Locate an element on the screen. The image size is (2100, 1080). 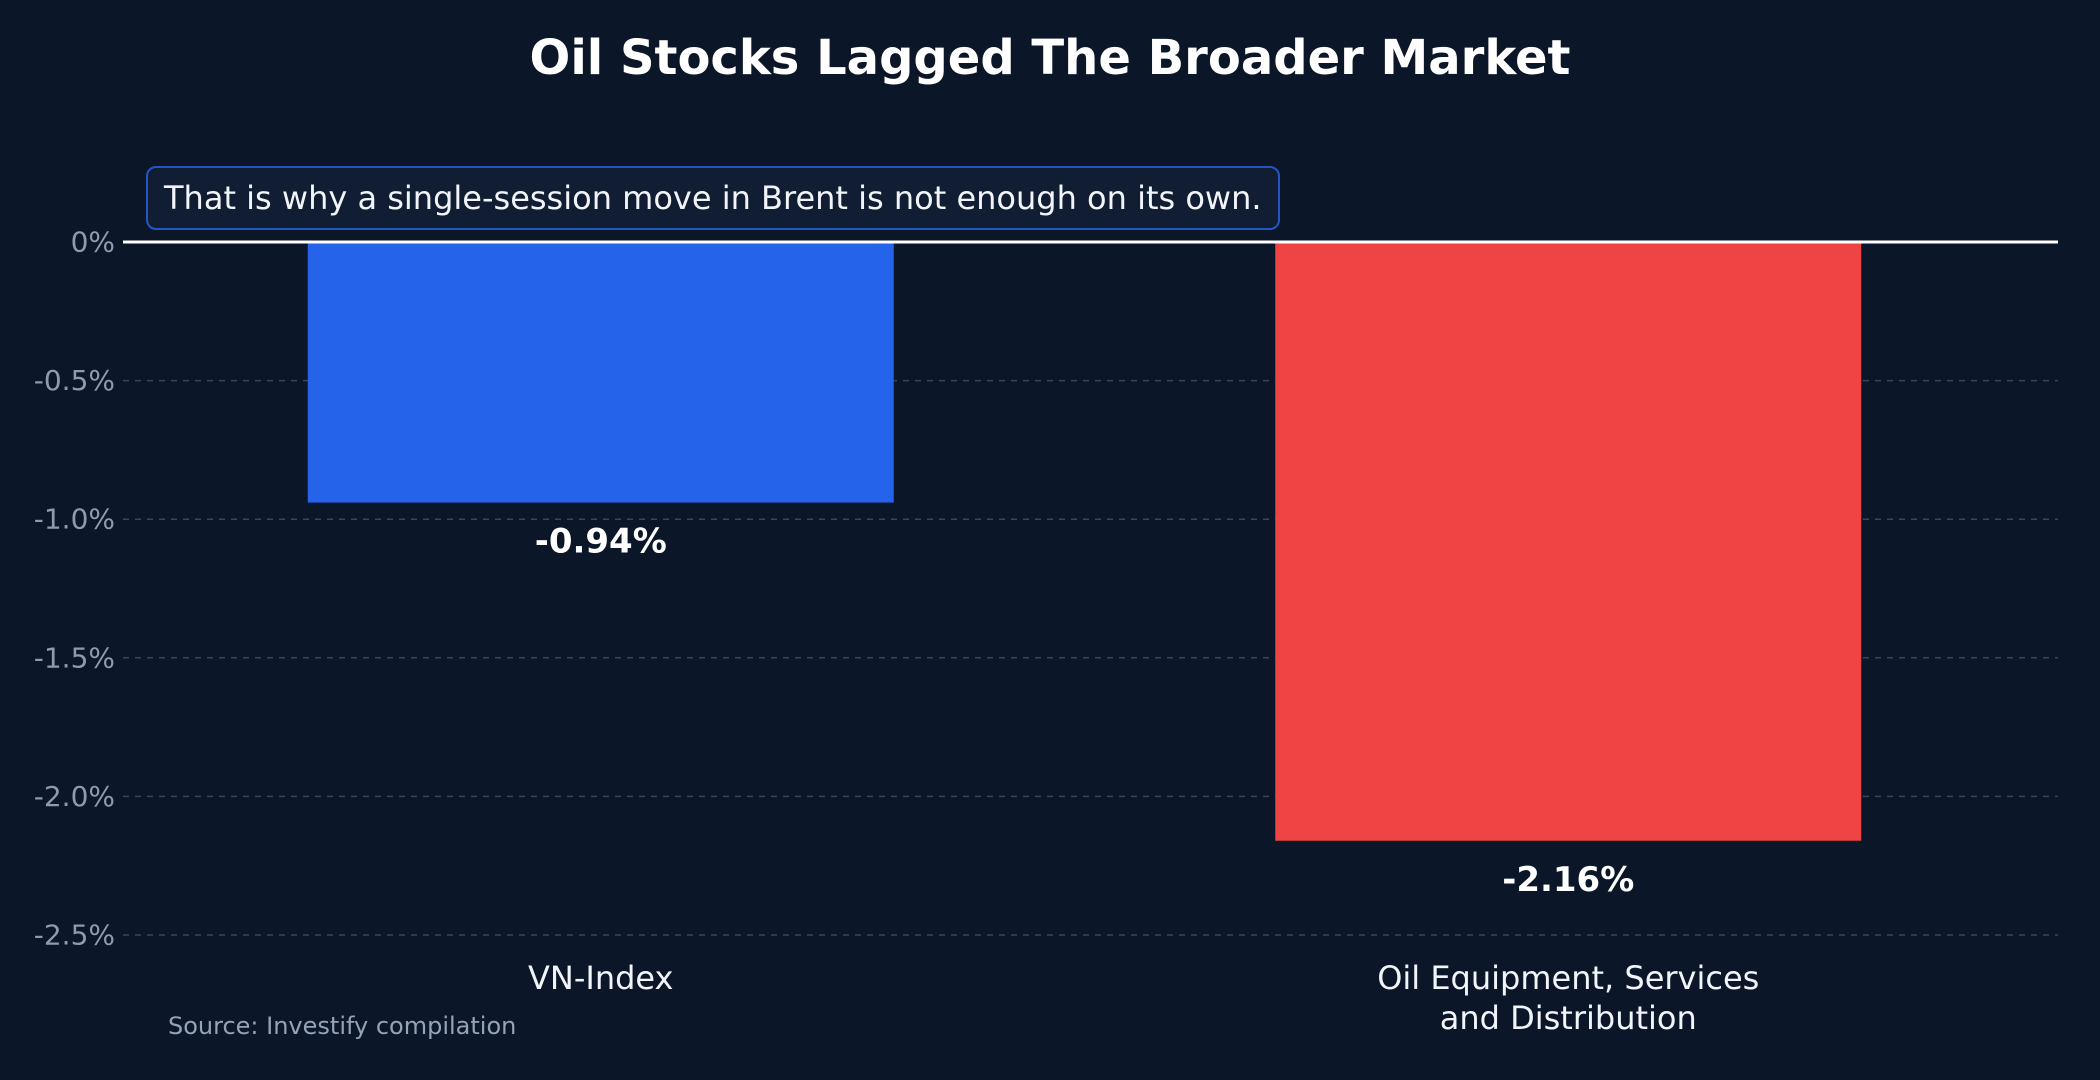
y-tick-label: -0.5% is located at coordinates (74, 380).